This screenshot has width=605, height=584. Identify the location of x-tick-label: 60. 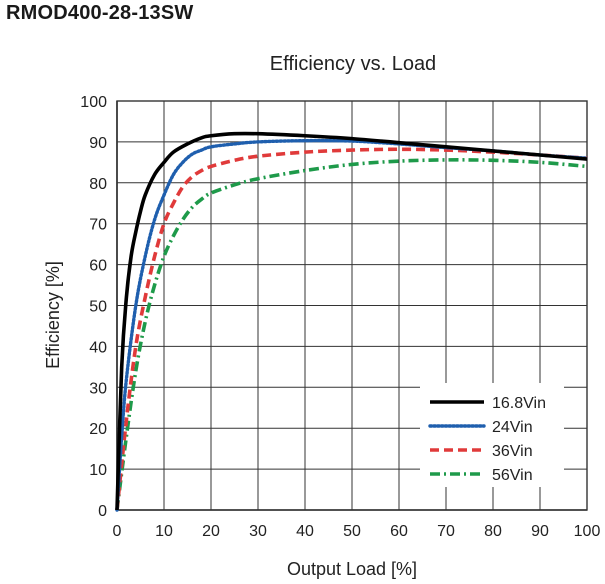
(399, 531).